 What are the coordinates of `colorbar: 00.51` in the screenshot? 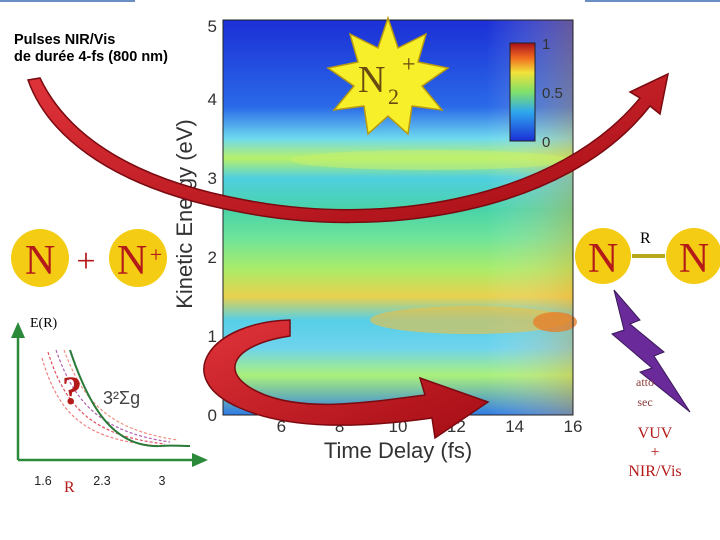 It's located at (536, 93).